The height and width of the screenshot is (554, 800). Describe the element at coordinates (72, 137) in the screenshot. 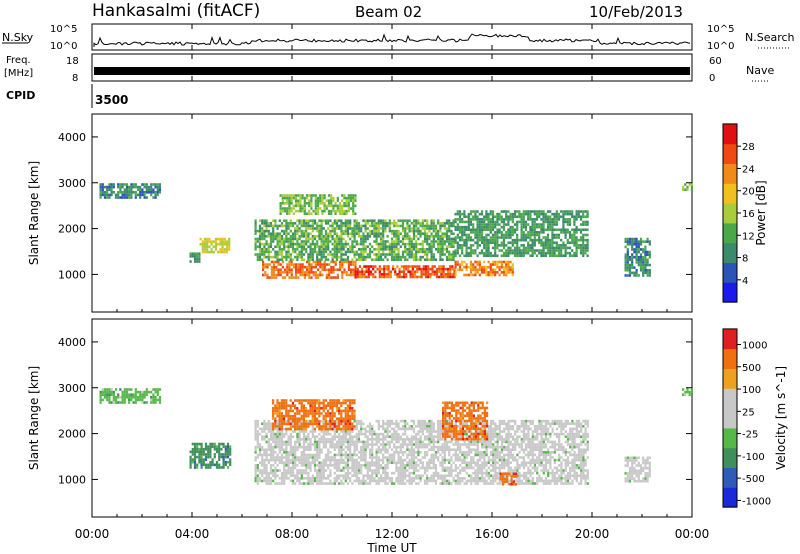

I see `y-tick-label: 4000` at that location.